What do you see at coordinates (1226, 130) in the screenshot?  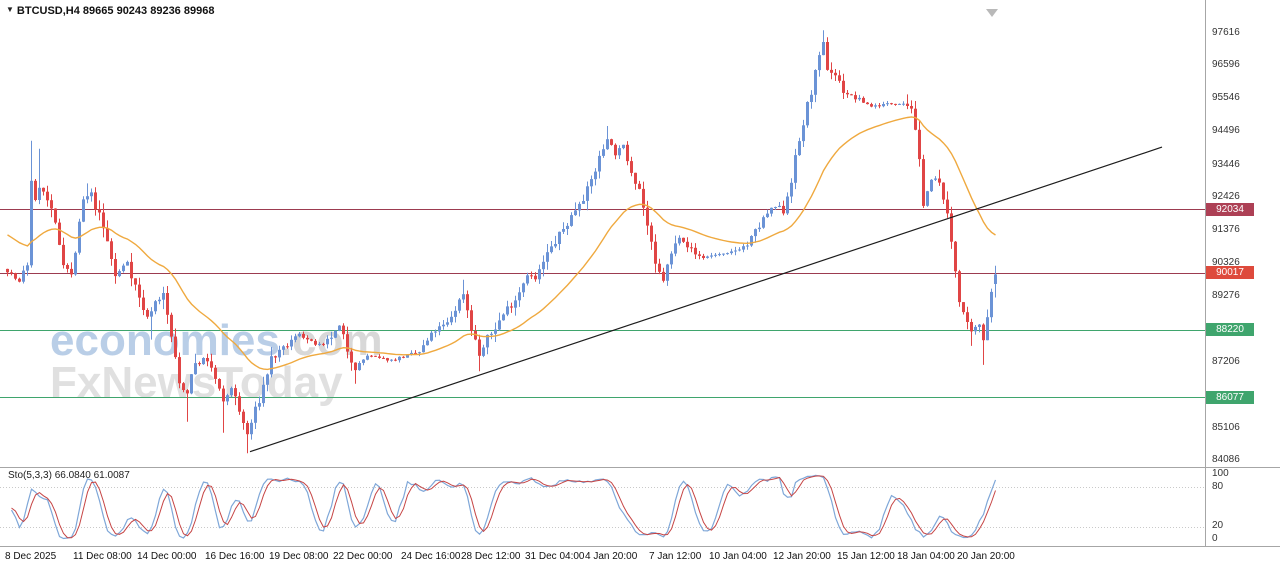 I see `price-tick: 94496` at bounding box center [1226, 130].